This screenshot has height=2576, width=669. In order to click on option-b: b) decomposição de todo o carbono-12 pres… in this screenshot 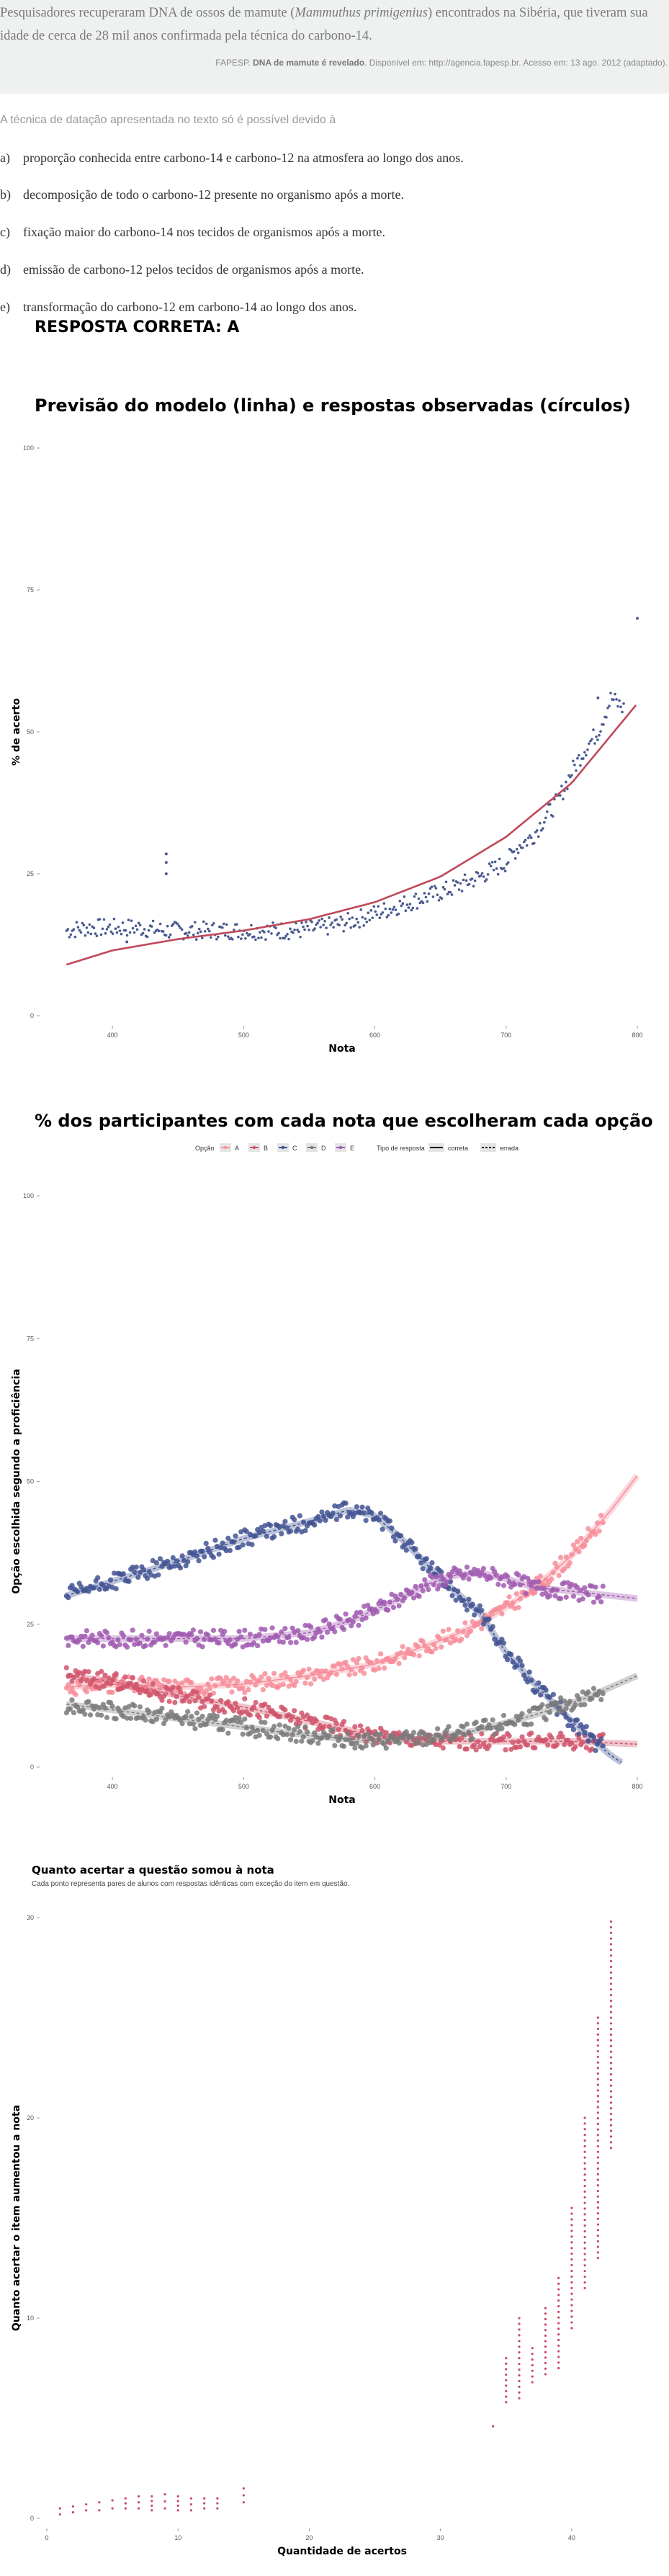, I will do `click(202, 195)`.